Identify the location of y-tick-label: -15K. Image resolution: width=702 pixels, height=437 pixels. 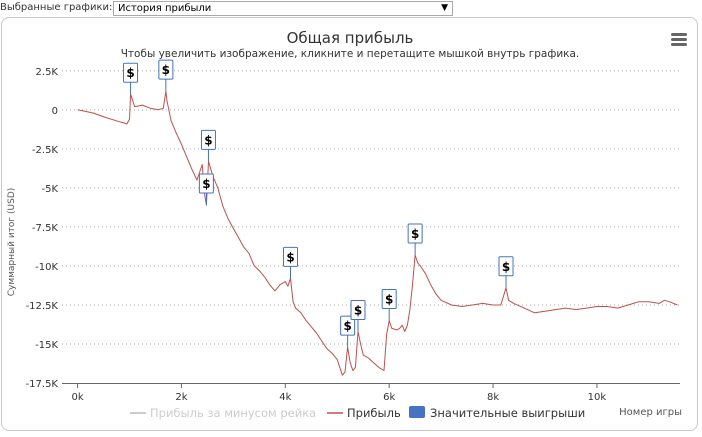
(46, 345).